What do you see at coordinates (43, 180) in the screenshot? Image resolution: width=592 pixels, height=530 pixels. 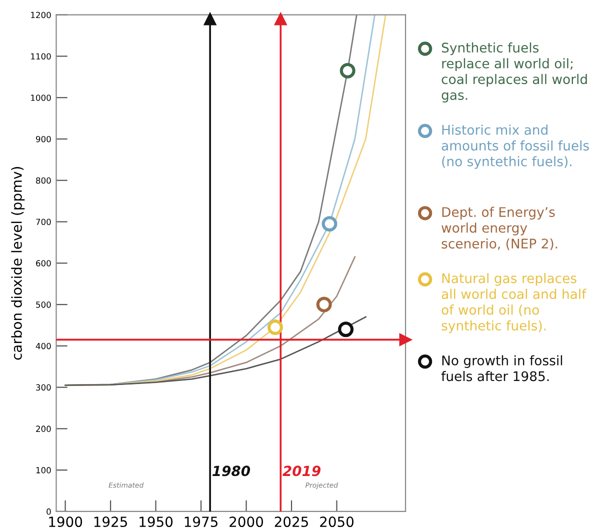 I see `y-tick-label: 800` at bounding box center [43, 180].